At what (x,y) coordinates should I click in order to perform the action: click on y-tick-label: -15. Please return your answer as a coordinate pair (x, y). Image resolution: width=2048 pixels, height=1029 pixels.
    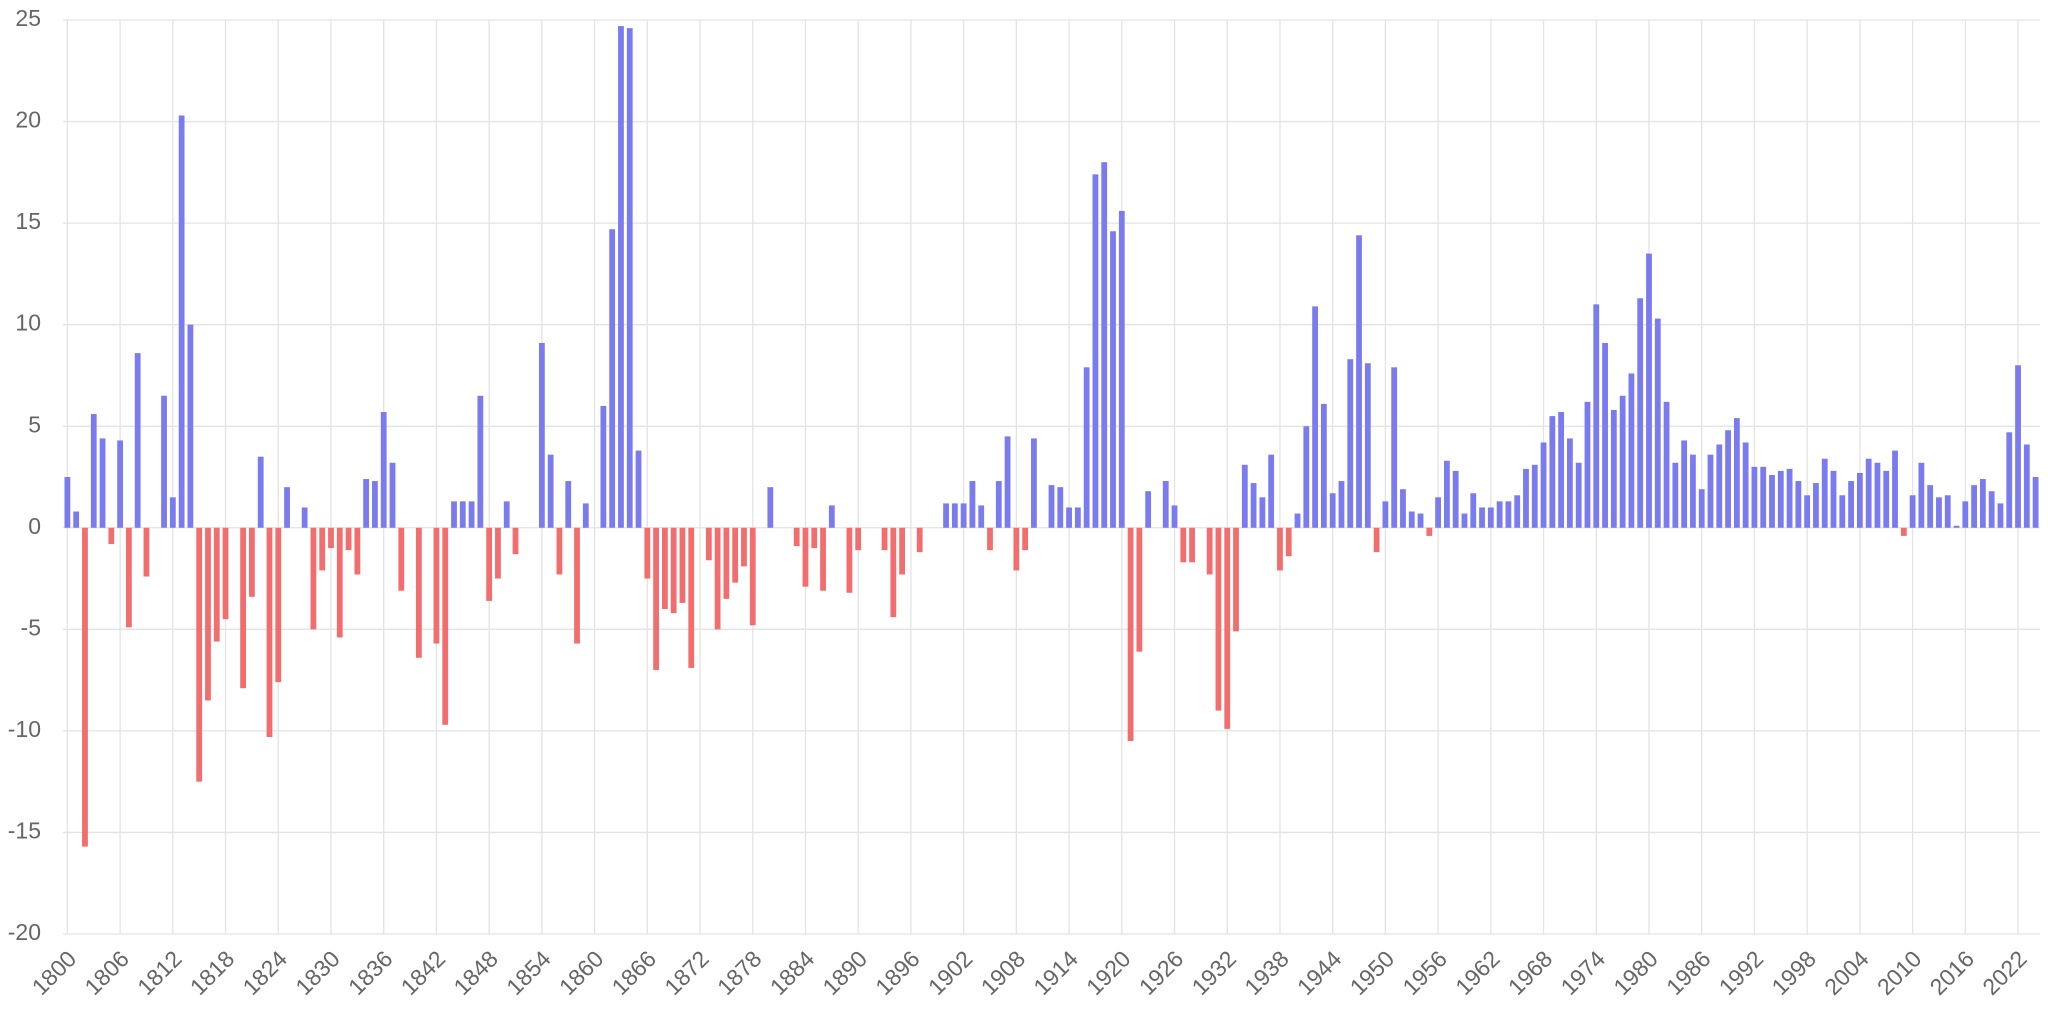
    Looking at the image, I should click on (24, 831).